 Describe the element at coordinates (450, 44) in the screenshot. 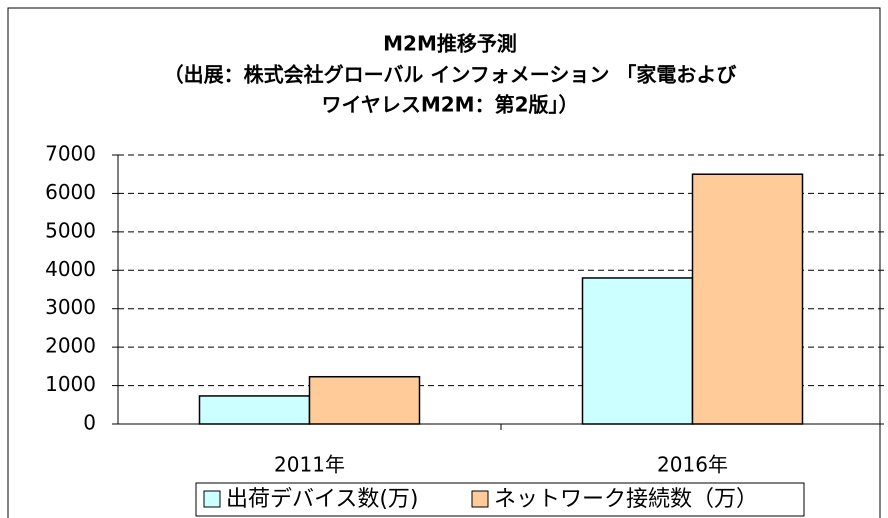

I see `chart-title: M2M推移予測` at that location.